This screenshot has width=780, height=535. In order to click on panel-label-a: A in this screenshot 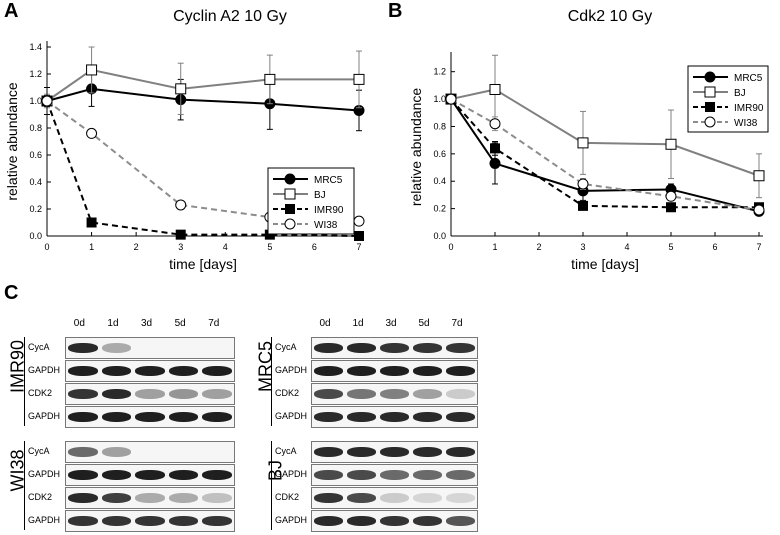, I will do `click(11, 11)`.